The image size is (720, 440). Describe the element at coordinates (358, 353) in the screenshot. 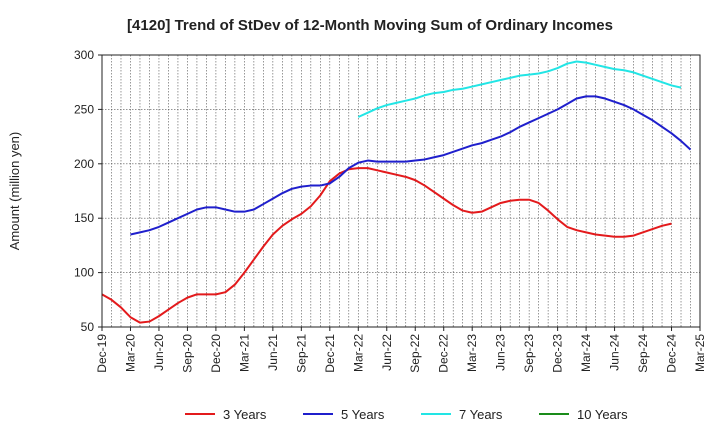

I see `x-tick-label: Mar-22` at that location.